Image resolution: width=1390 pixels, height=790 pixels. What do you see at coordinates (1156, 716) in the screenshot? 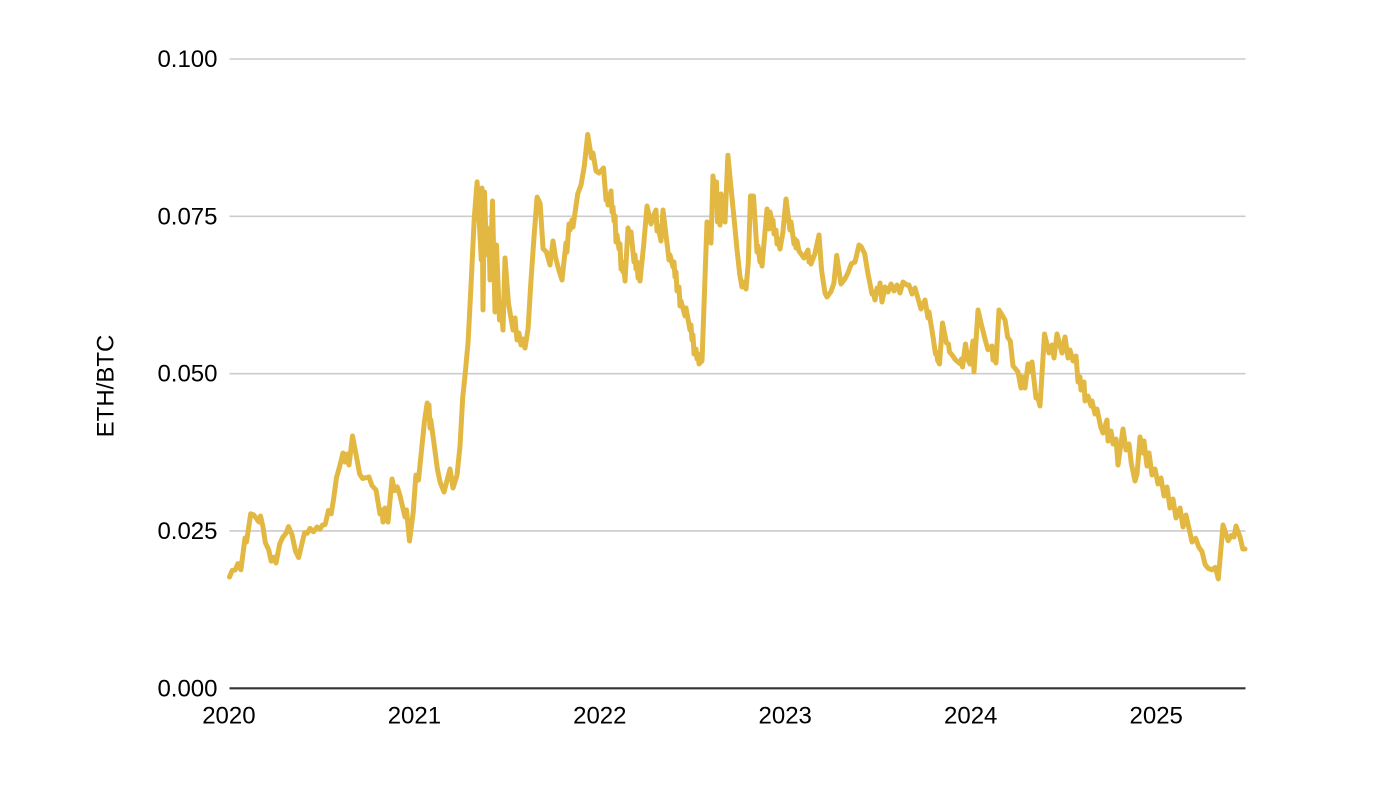
I see `svg-text: 2025` at bounding box center [1156, 716].